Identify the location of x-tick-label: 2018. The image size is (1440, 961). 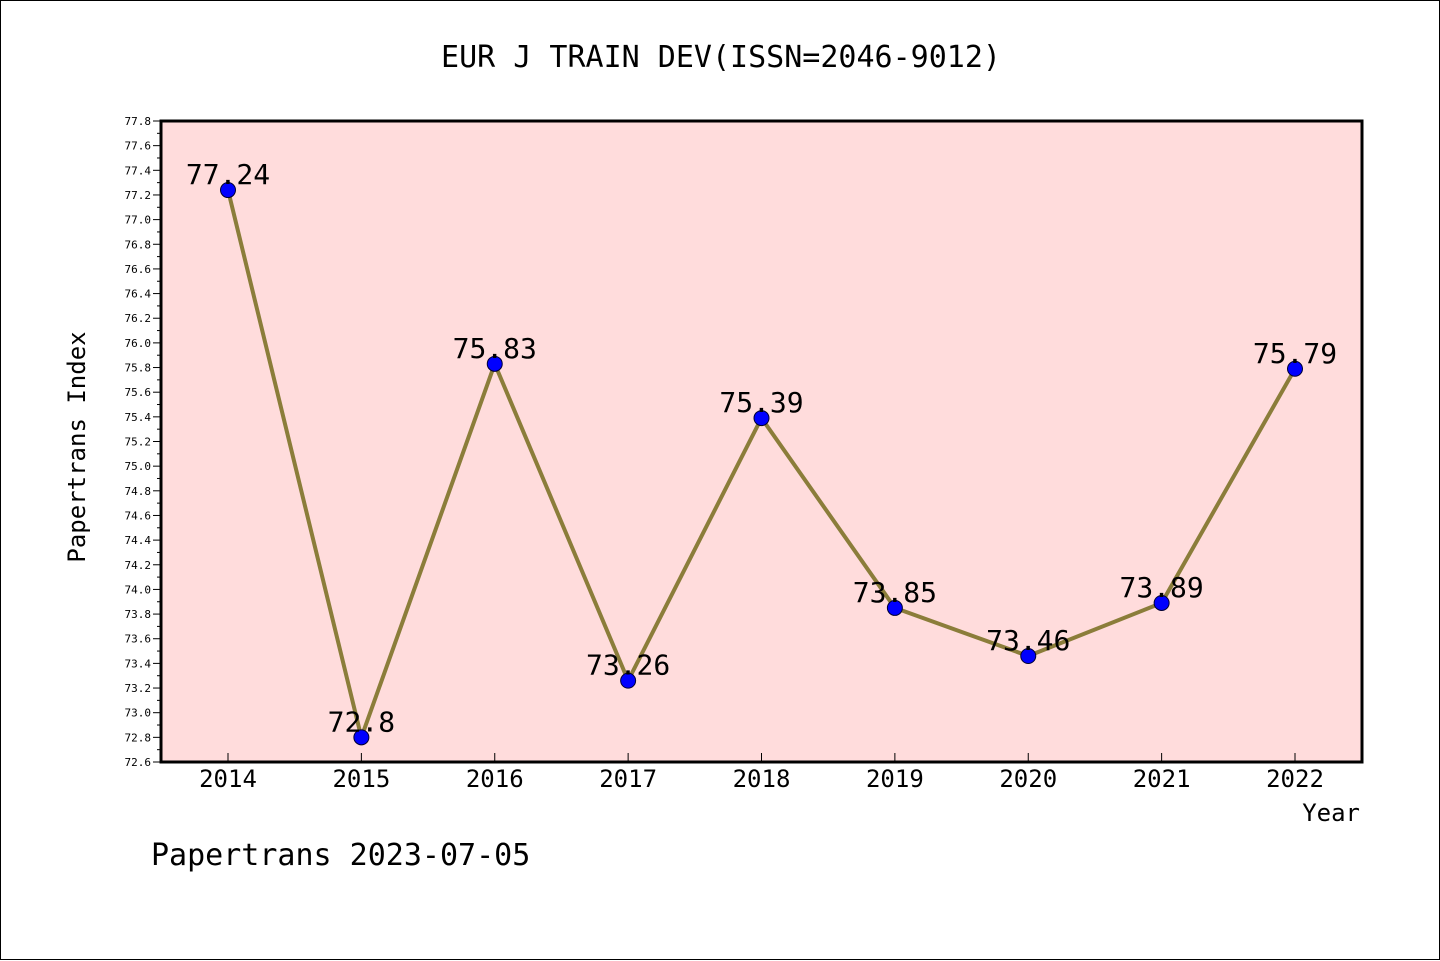
(762, 779).